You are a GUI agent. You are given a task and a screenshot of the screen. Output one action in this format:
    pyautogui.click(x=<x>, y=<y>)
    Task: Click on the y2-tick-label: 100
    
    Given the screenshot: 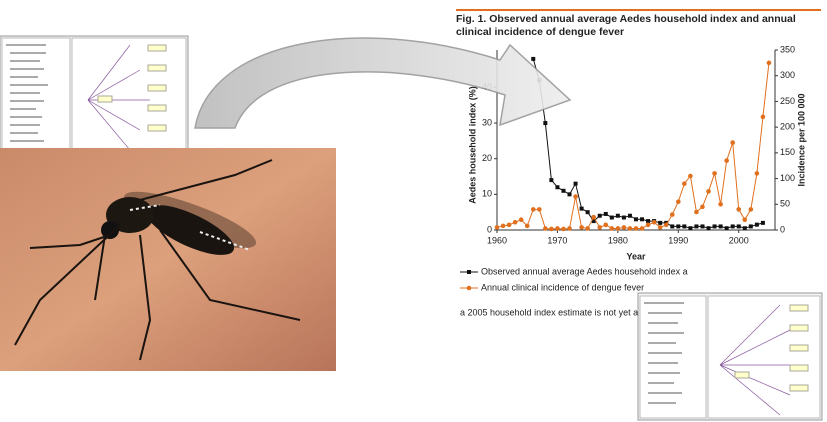 What is the action you would take?
    pyautogui.click(x=787, y=178)
    